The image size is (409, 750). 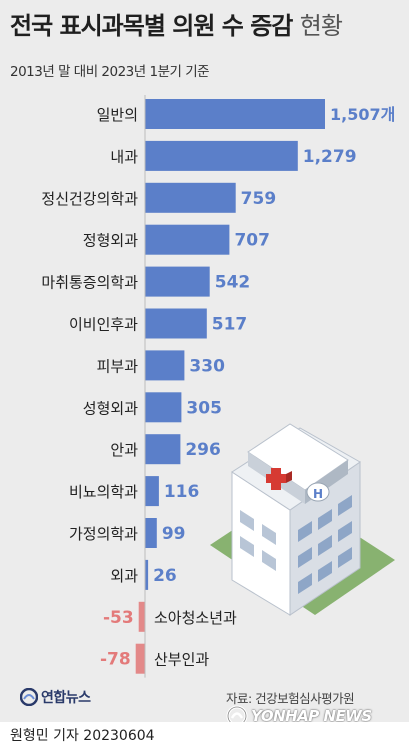 I want to click on category-label-9: 비뇨의학과, so click(x=103, y=492).